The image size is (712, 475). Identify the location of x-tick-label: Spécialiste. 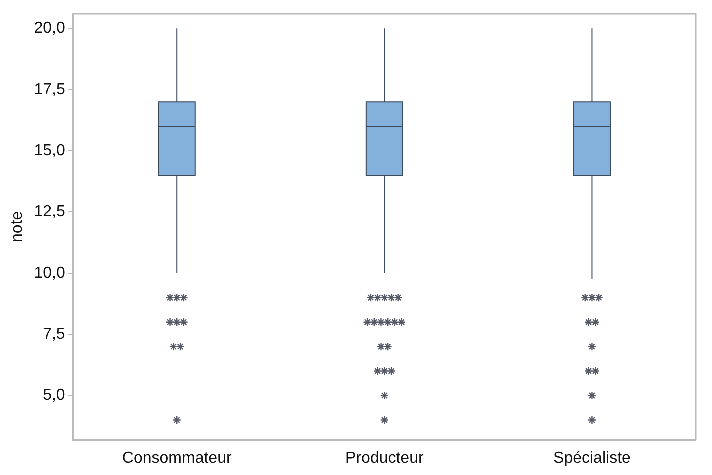
(593, 458).